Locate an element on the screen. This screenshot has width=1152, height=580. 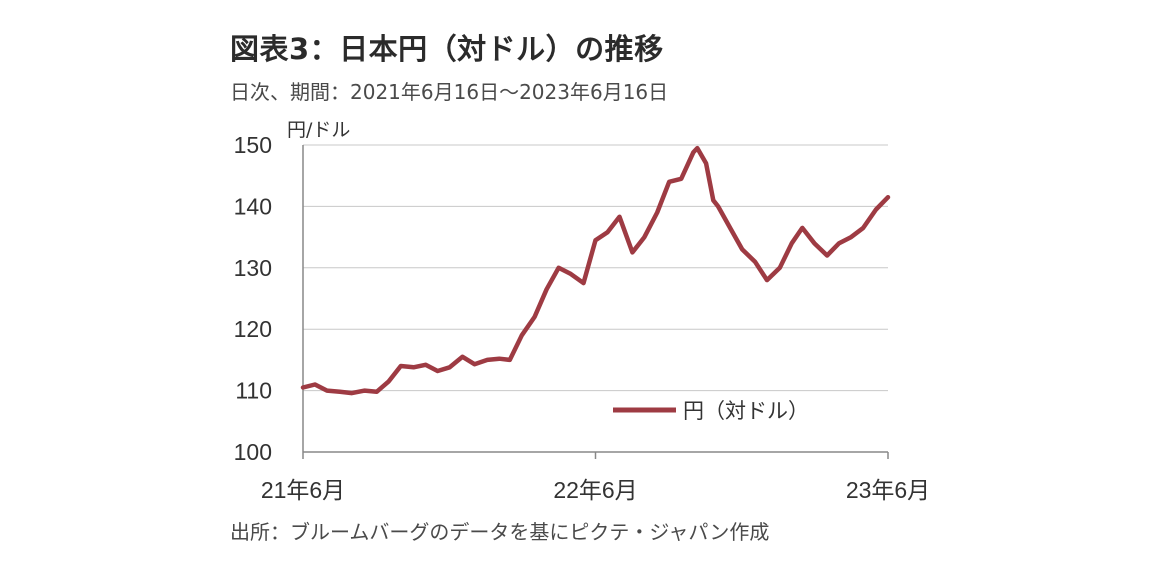
chart-subtitle: 日次、期間：2021年6月16日～2023年6月16日 is located at coordinates (449, 92).